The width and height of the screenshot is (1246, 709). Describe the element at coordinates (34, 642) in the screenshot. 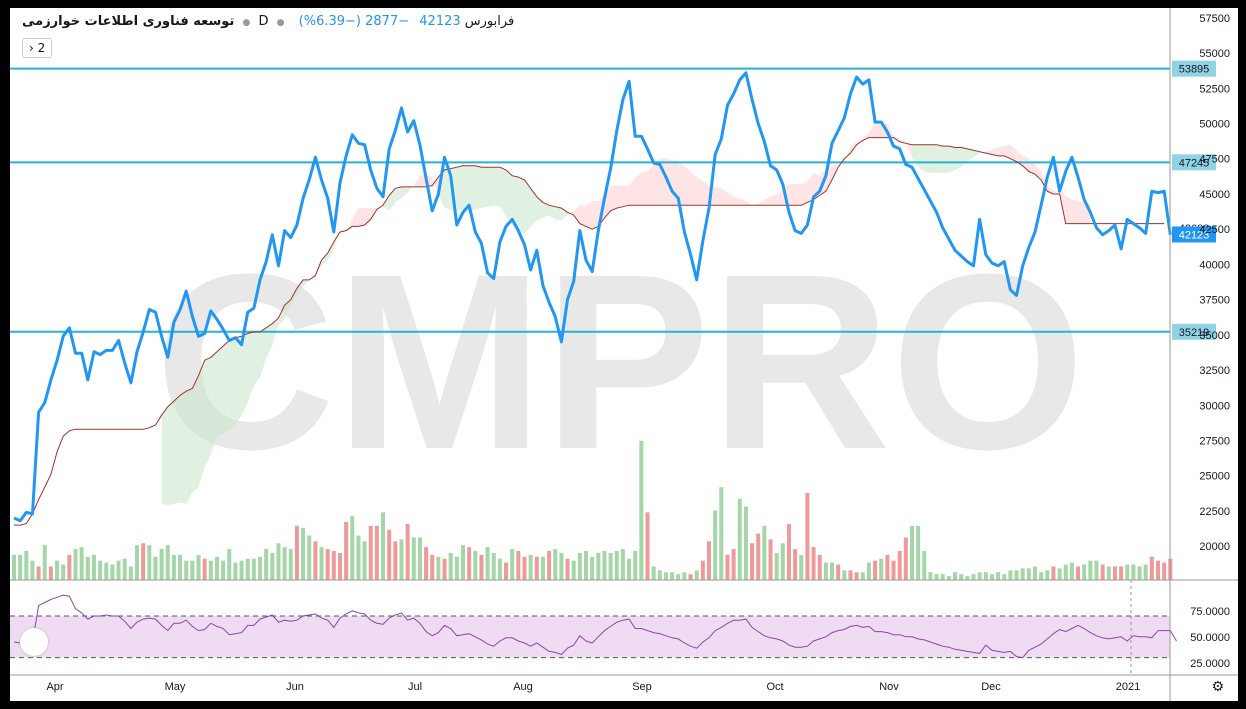

I see `tradingview-logo-icon` at that location.